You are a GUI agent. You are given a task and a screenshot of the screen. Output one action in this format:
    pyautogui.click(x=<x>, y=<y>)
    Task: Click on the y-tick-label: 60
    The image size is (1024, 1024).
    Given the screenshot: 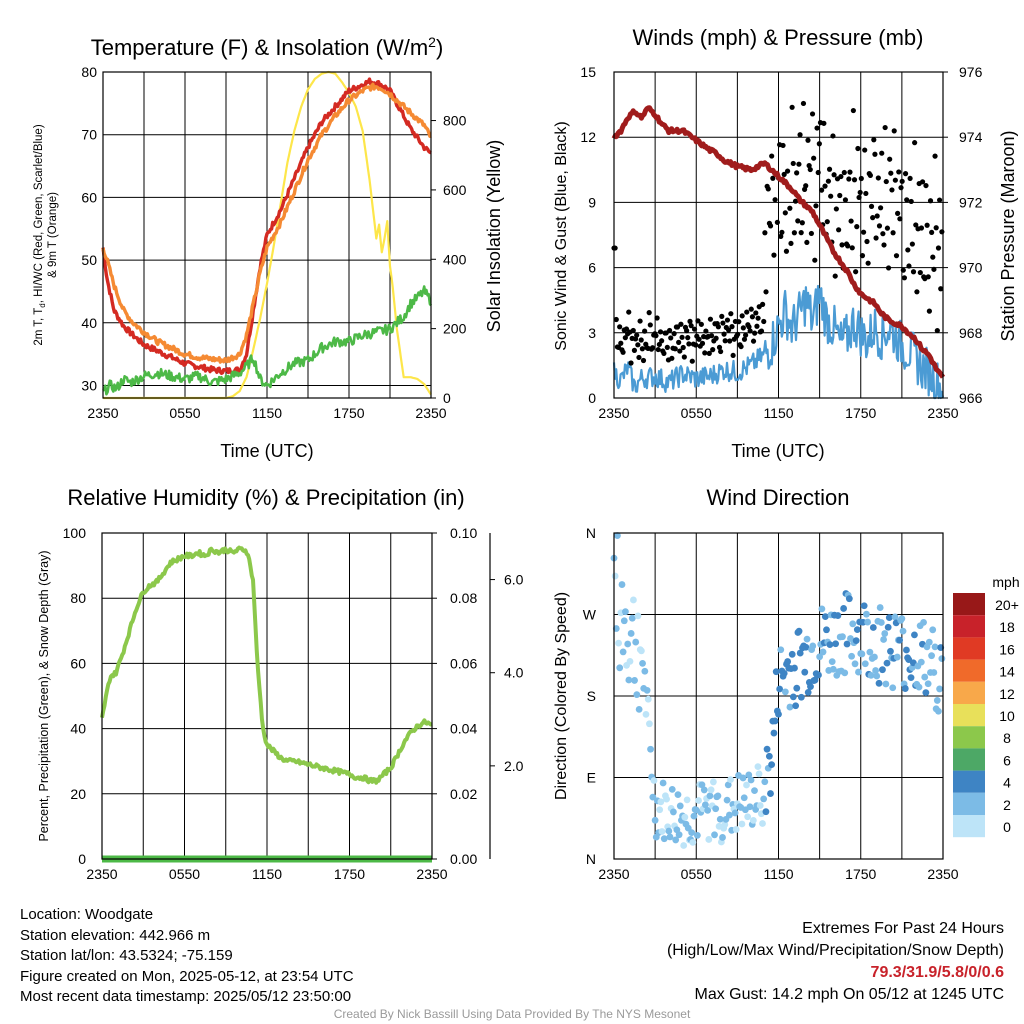 What is the action you would take?
    pyautogui.click(x=78, y=663)
    